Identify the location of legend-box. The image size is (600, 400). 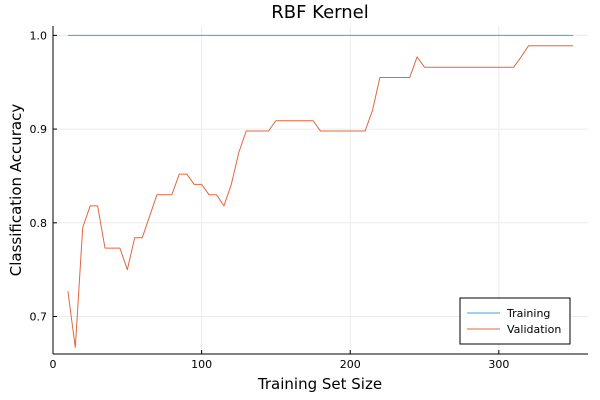
(515, 321).